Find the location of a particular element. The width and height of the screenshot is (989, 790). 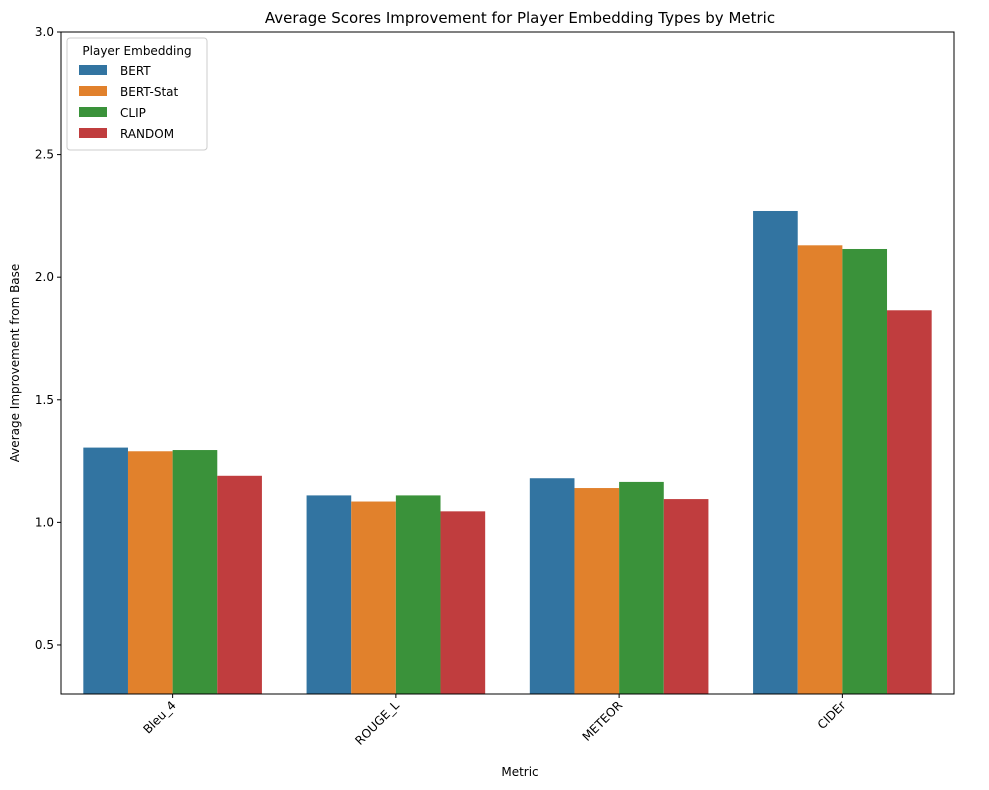

y-axis: 0.5 1.0 1.5 2.0 2.5 3.0 is located at coordinates (48, 338).